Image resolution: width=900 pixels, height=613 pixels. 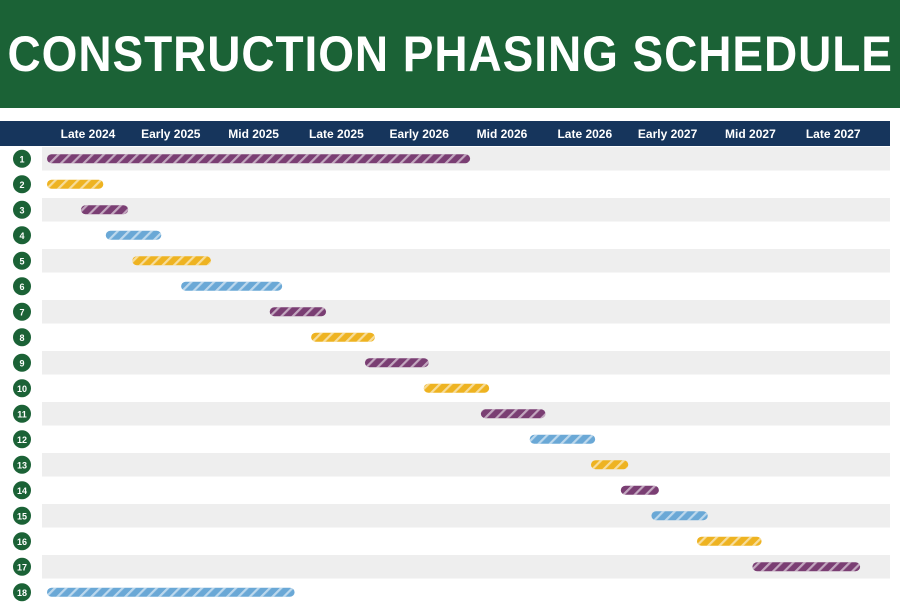 What do you see at coordinates (668, 134) in the screenshot?
I see `timeline-label: Early 2027` at bounding box center [668, 134].